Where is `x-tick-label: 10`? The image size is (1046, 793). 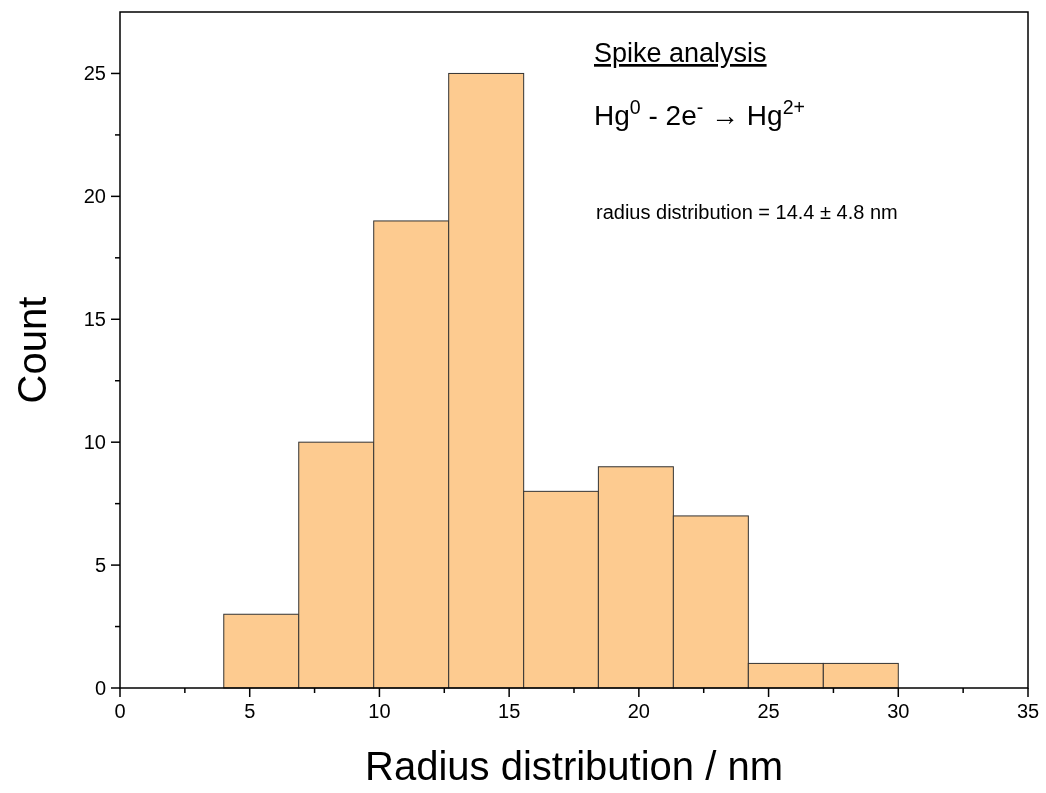
x-tick-label: 10 is located at coordinates (379, 711).